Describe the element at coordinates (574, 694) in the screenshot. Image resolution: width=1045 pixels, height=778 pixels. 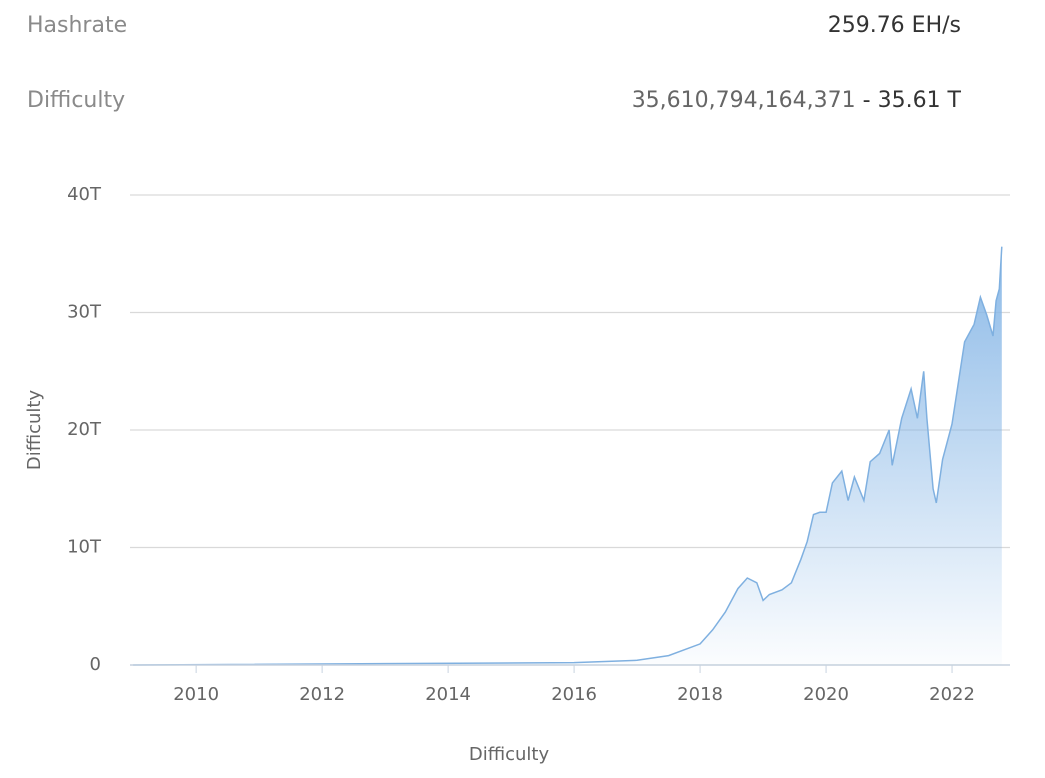
I see `x-tick-label: 2016` at that location.